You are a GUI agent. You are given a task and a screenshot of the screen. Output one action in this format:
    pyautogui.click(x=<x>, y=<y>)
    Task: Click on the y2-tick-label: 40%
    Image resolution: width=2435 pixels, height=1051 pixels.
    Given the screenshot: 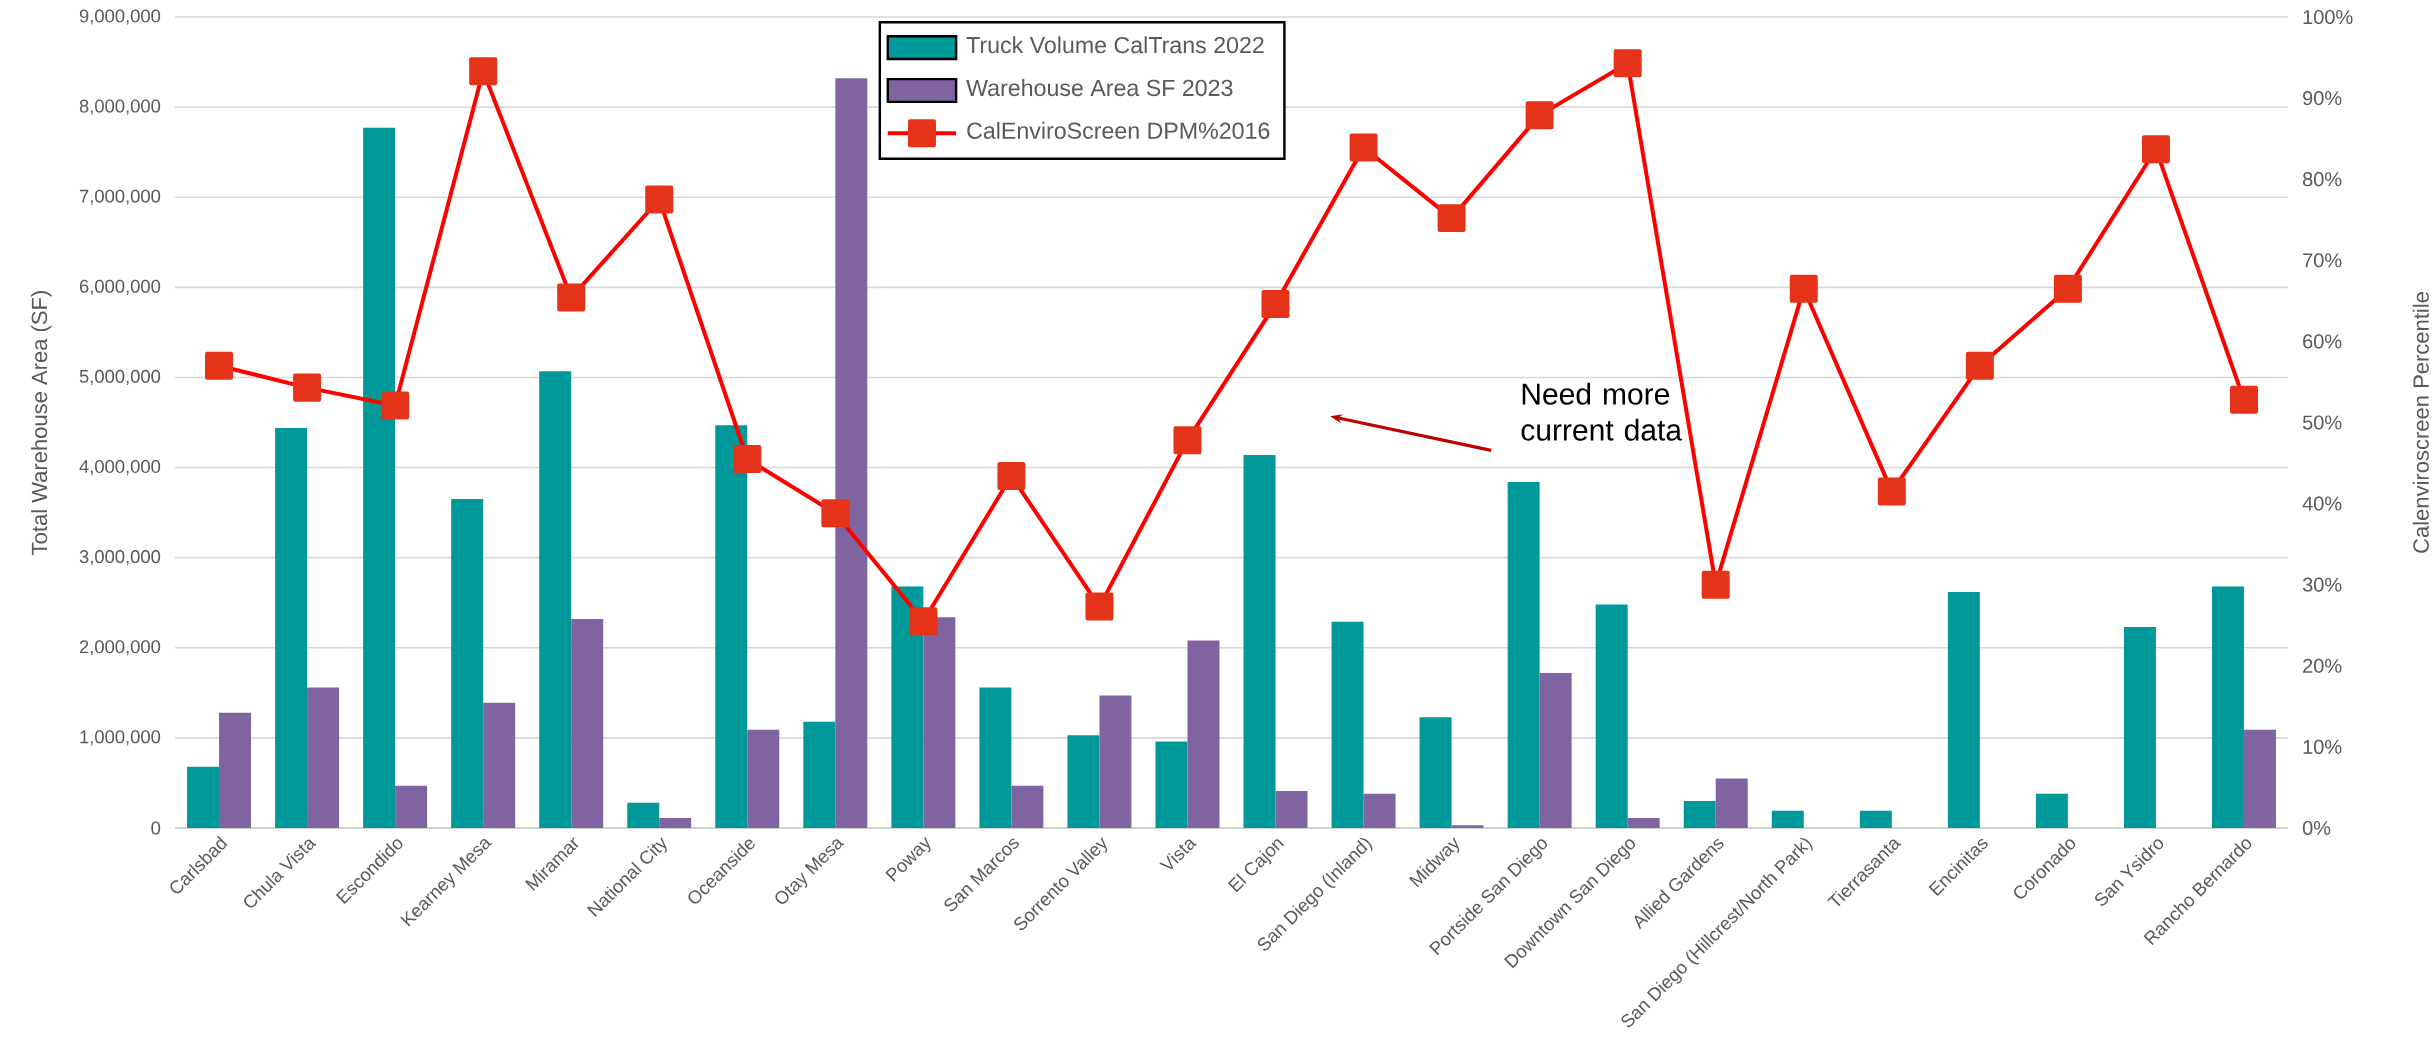 What is the action you would take?
    pyautogui.click(x=2322, y=503)
    